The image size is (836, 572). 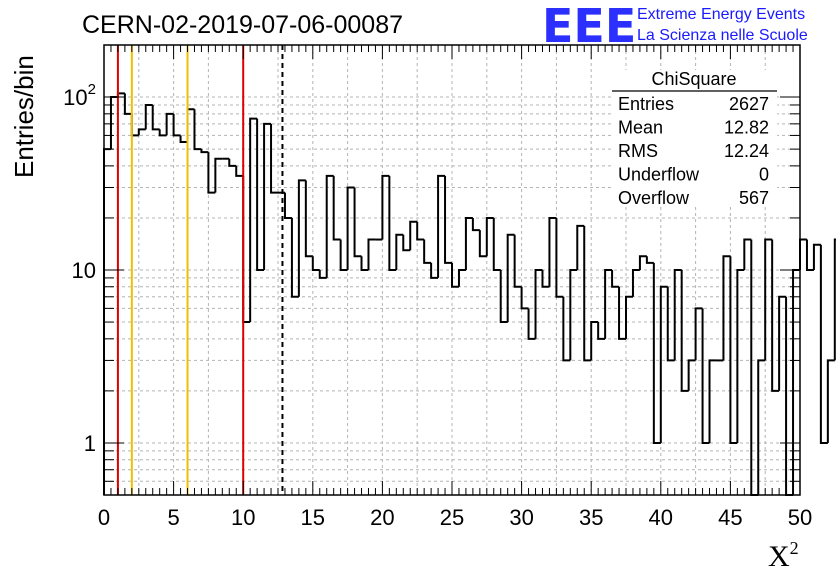 I want to click on x-tick-label: 20, so click(x=382, y=517).